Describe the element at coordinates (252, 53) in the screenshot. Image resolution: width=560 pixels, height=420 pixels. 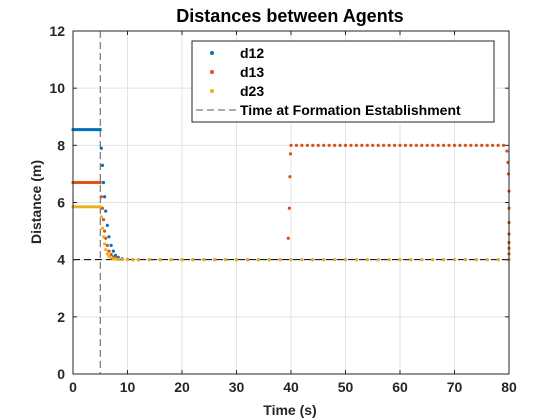
I see `legend-label: d12` at that location.